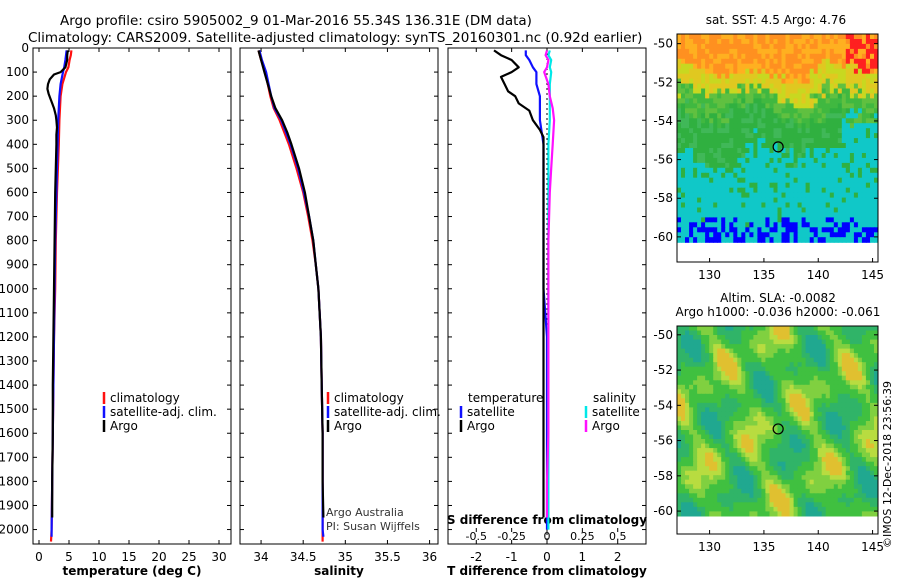  Describe the element at coordinates (663, 82) in the screenshot. I see `map-y-tick-label: -52` at that location.